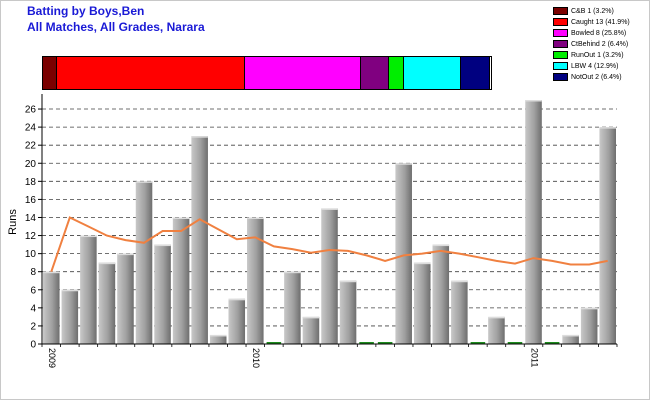 The image size is (650, 400). I want to click on legend-label: RunOut 1 (3.2%), so click(597, 55).